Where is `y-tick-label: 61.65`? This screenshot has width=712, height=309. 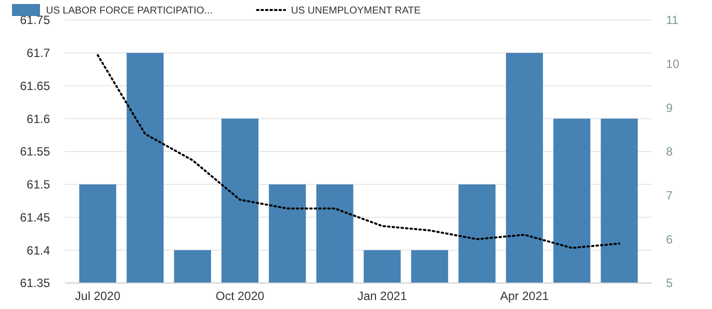
y-tick-label: 61.65 is located at coordinates (35, 85).